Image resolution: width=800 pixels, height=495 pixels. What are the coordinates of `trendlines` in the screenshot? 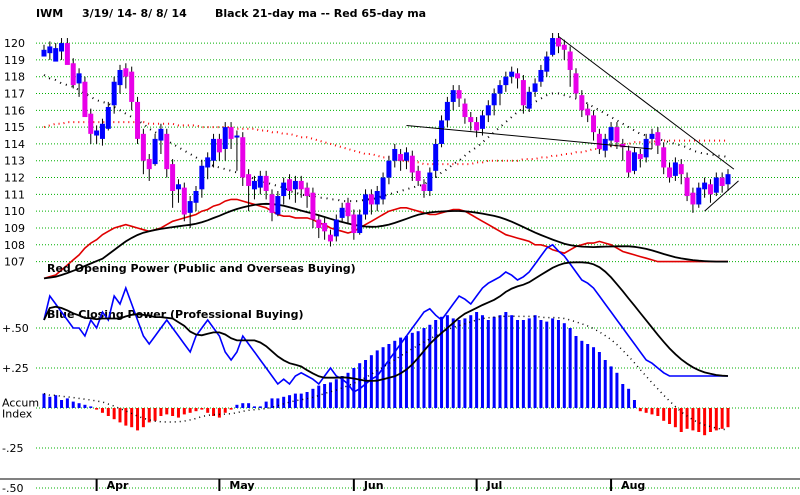 It's located at (572, 123).